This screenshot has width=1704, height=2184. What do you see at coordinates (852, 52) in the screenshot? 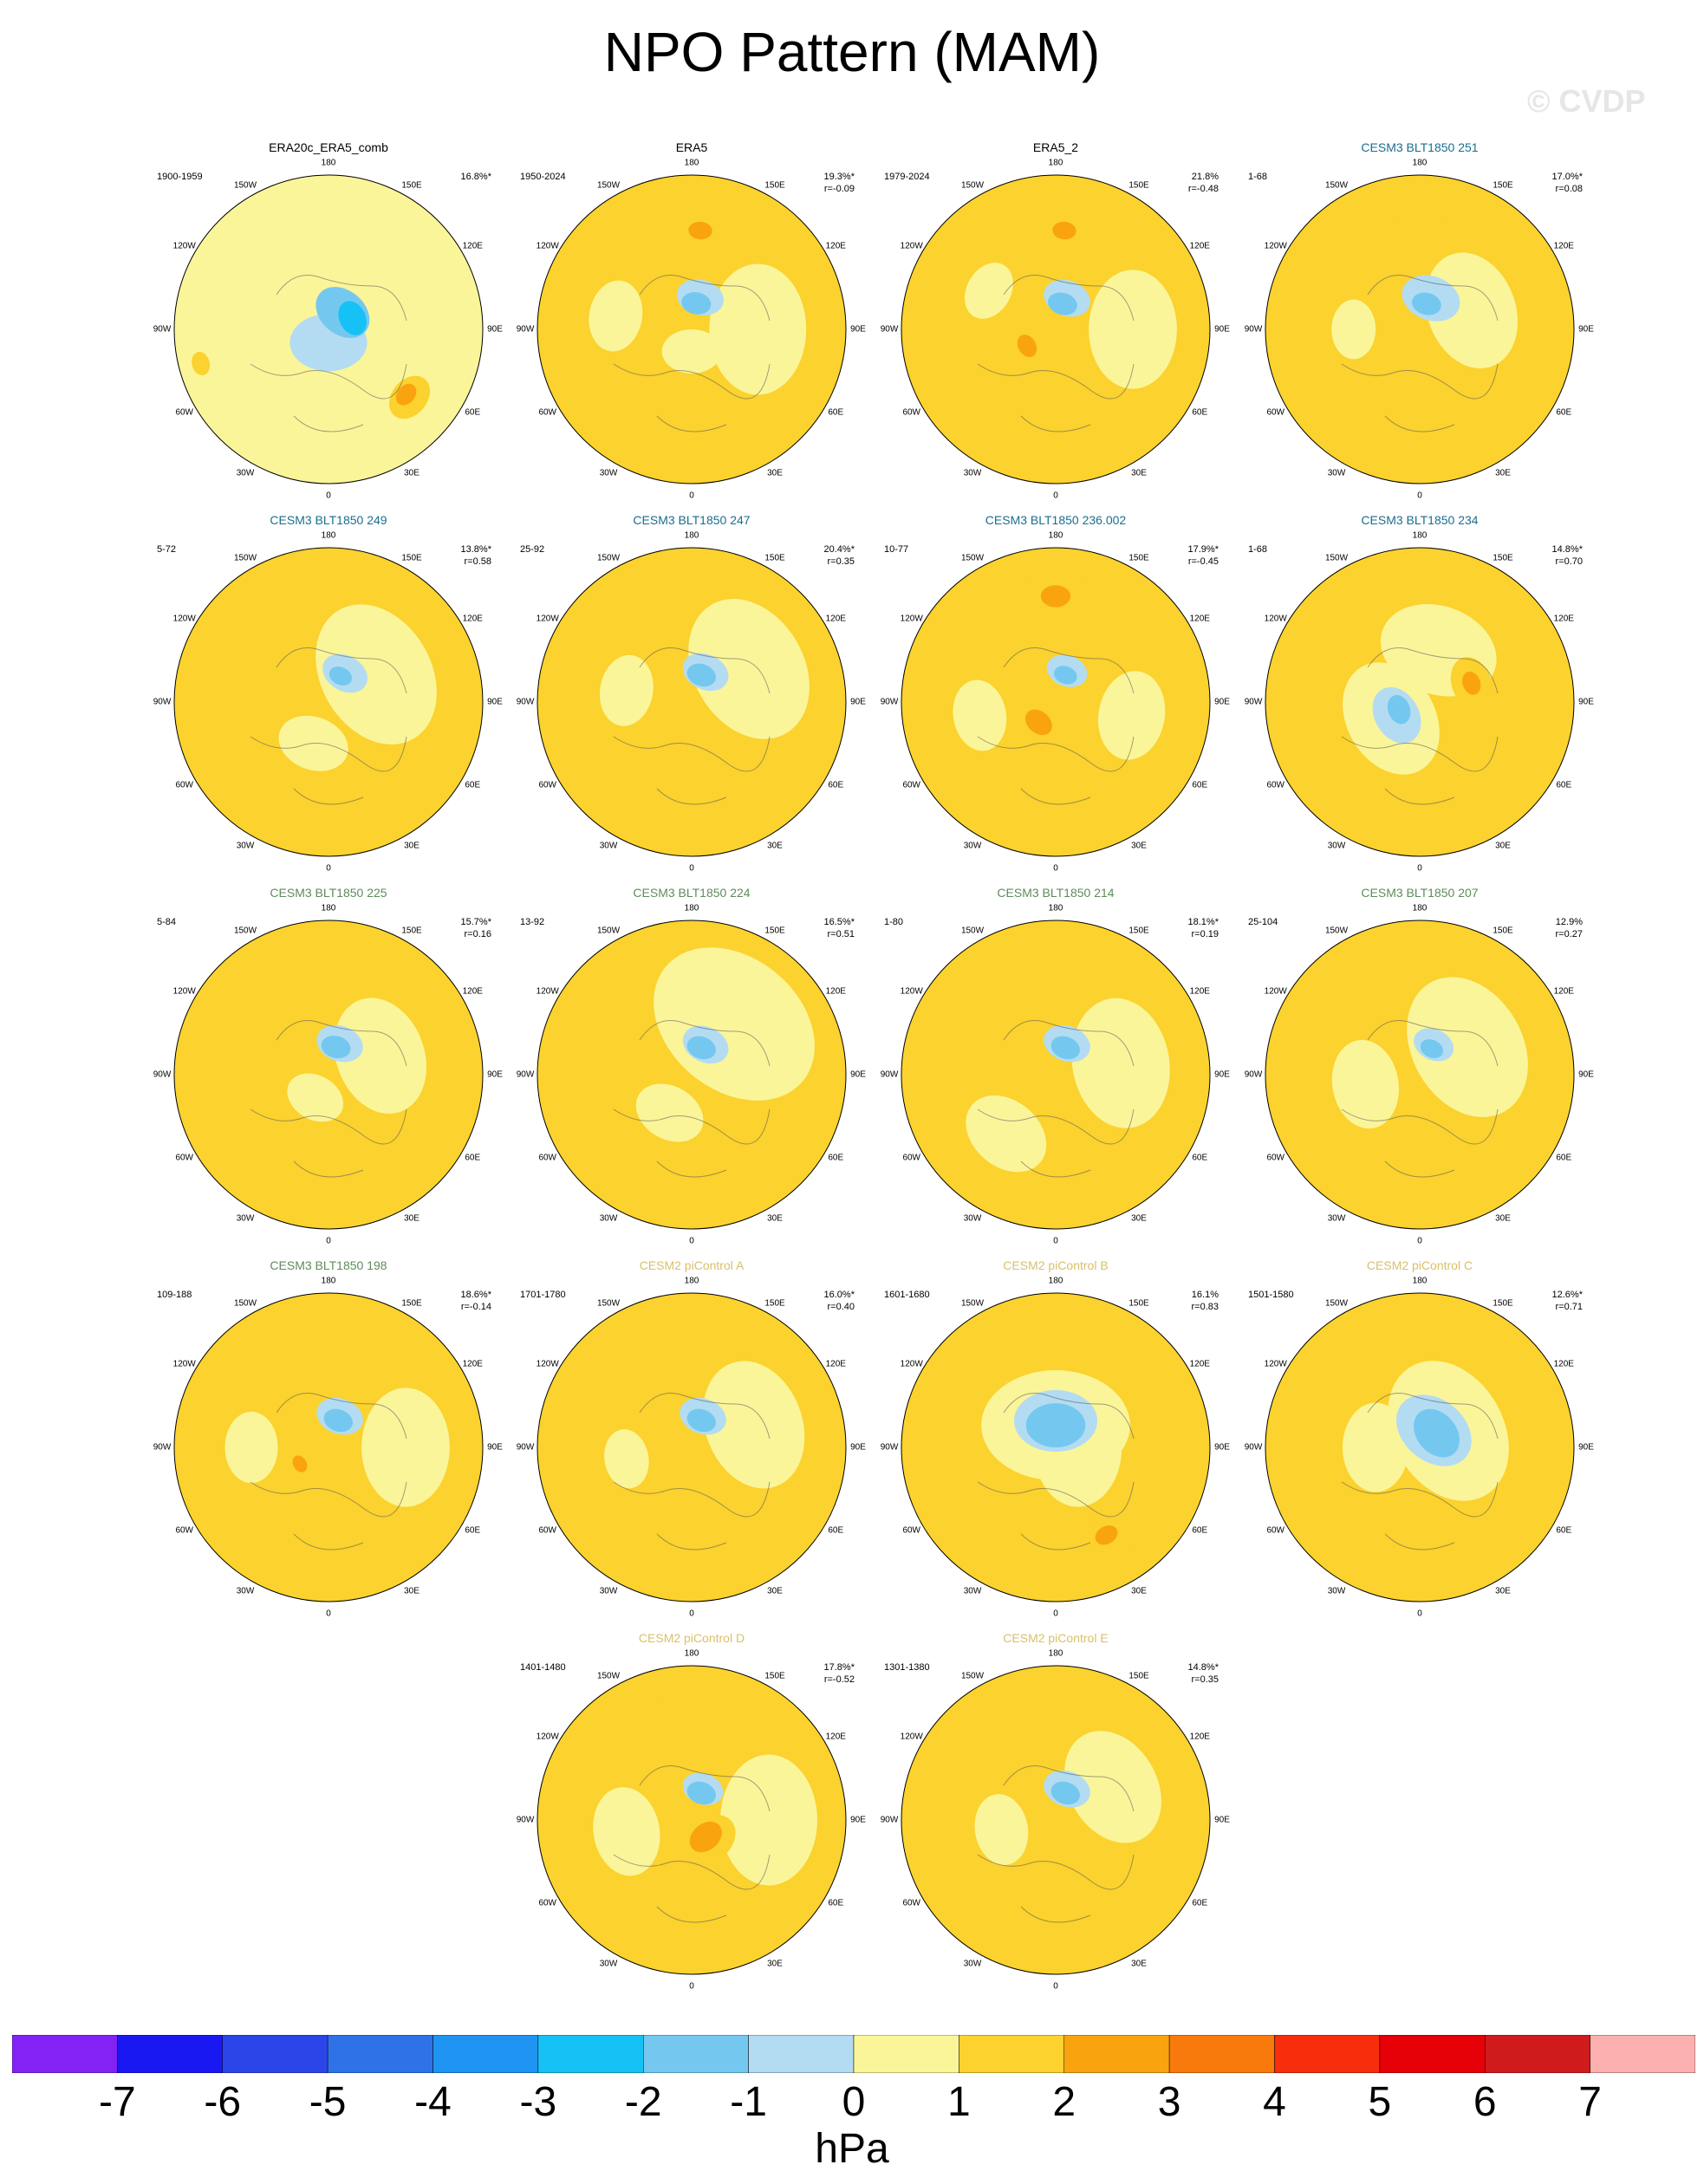
I see `page-title: NPO Pattern (MAM)` at bounding box center [852, 52].